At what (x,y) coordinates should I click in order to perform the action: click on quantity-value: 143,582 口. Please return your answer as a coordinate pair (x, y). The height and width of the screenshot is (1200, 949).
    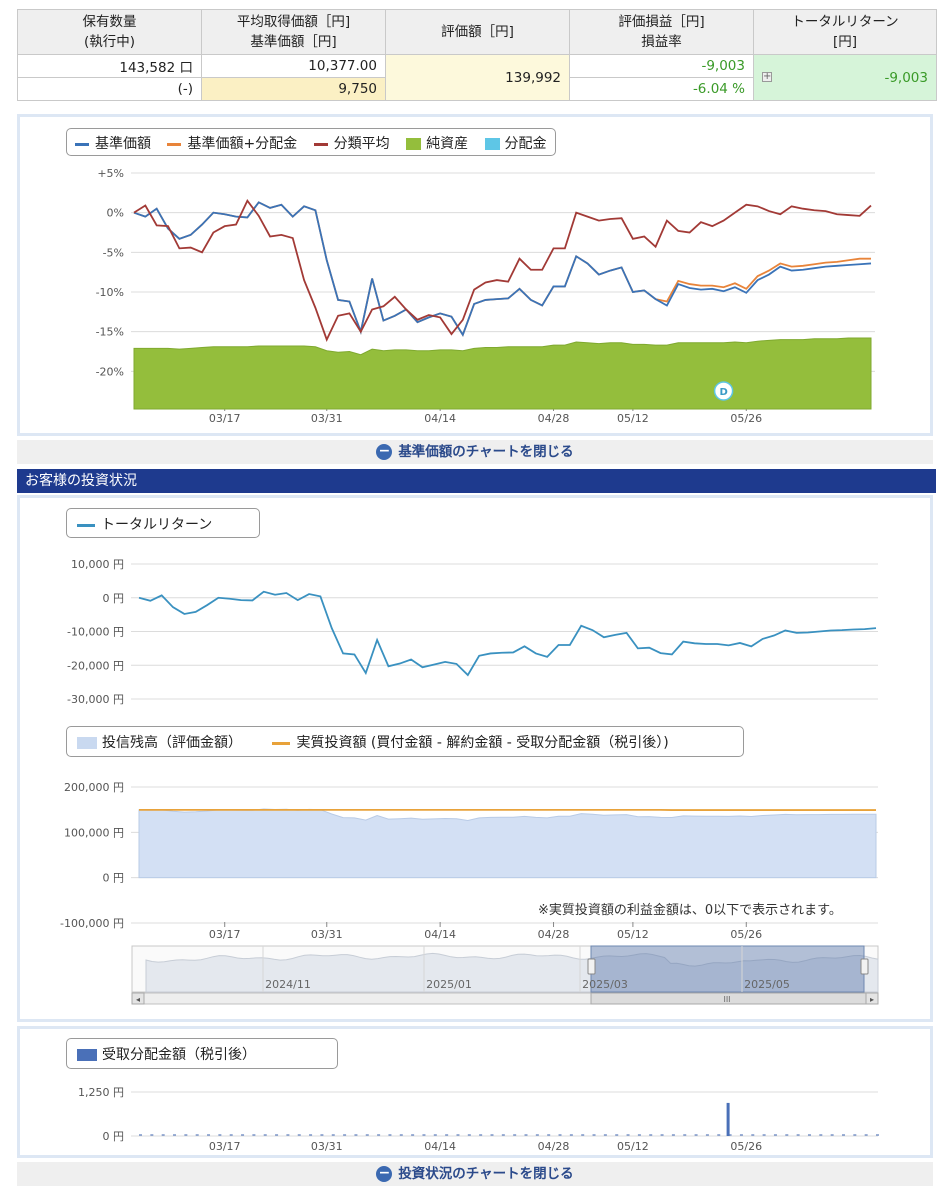
    Looking at the image, I should click on (109, 66).